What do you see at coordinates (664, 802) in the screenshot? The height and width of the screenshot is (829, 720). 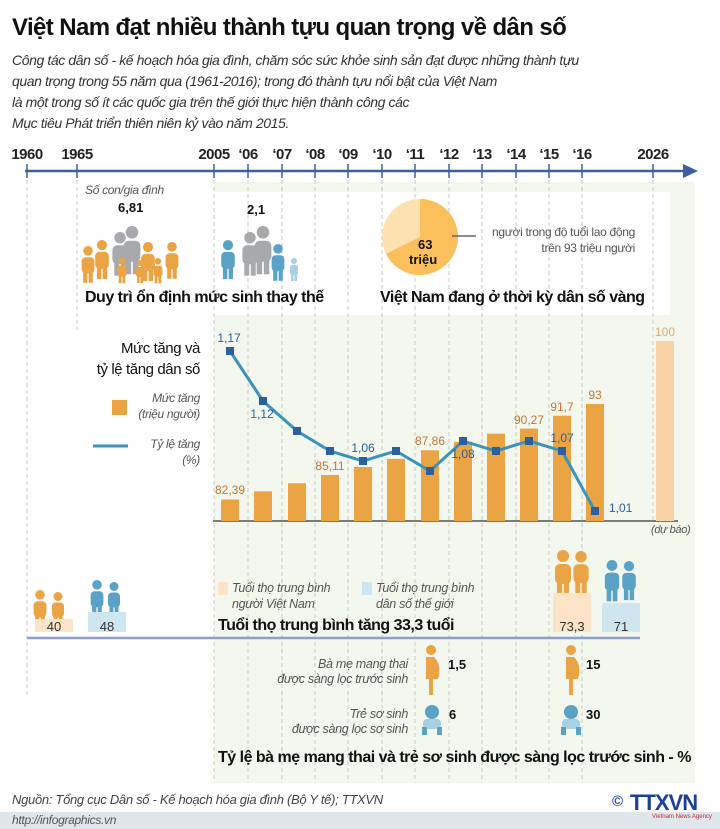 I see `ttxvn-logo: TTXVN` at bounding box center [664, 802].